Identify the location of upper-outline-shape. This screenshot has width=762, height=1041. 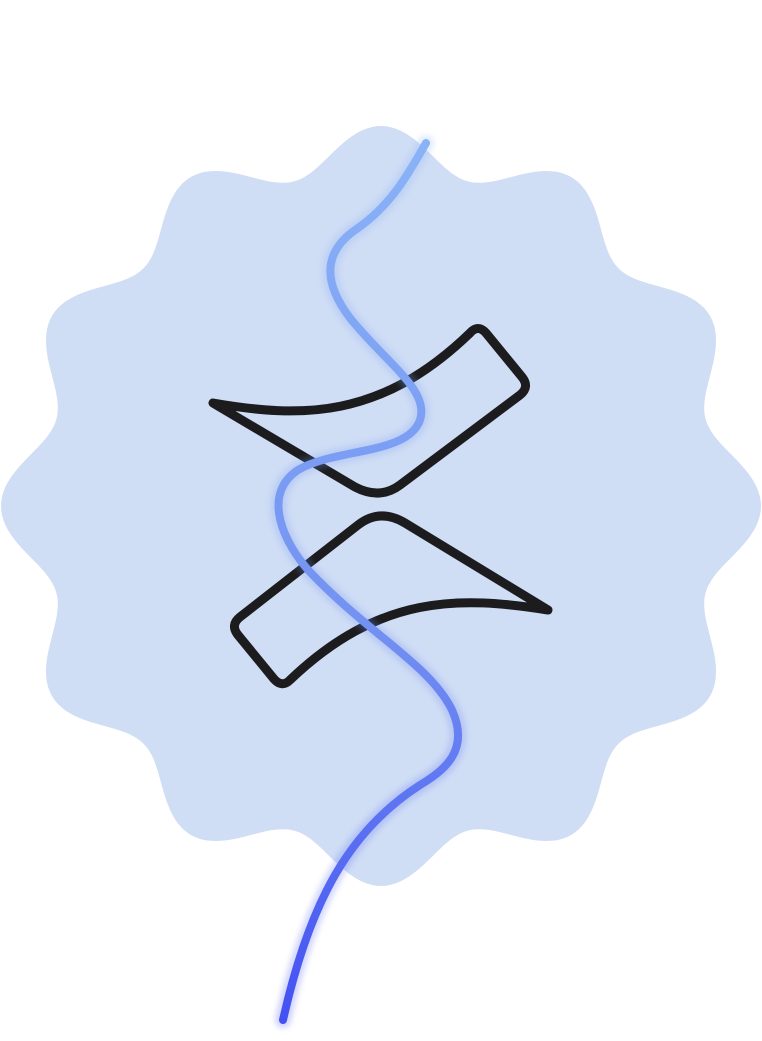
(369, 411).